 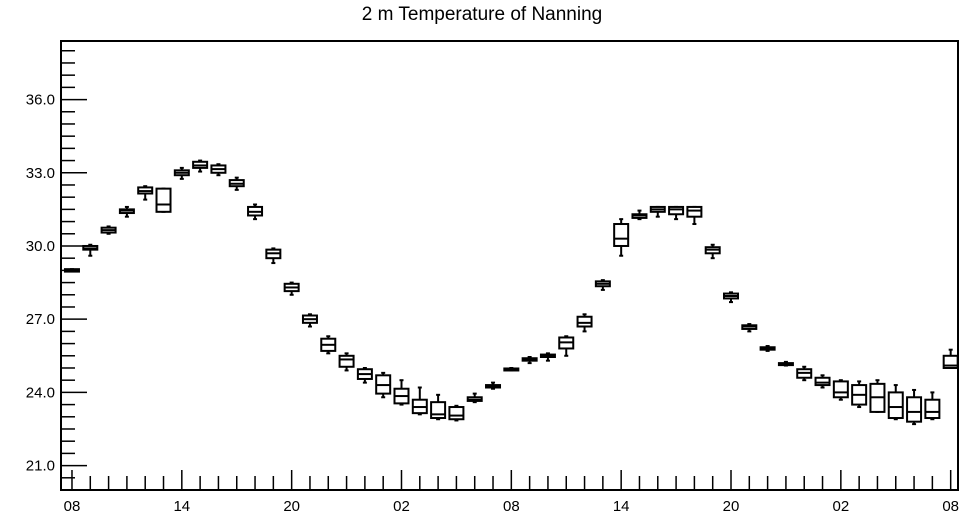 What do you see at coordinates (40, 392) in the screenshot?
I see `y-tick-label: 24.0` at bounding box center [40, 392].